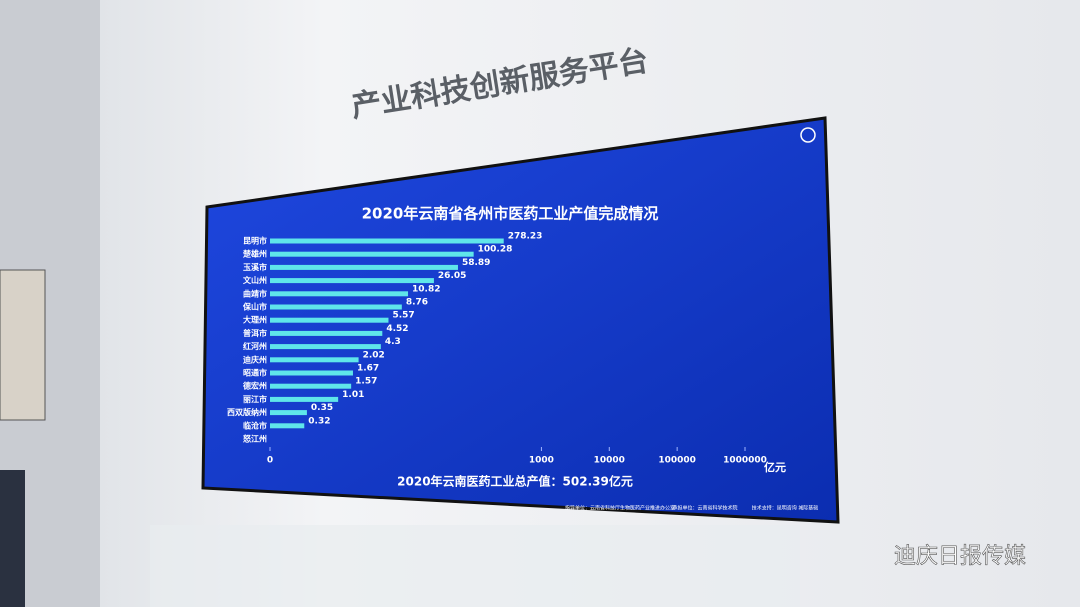  I want to click on x-tick-label: 0, so click(270, 461).